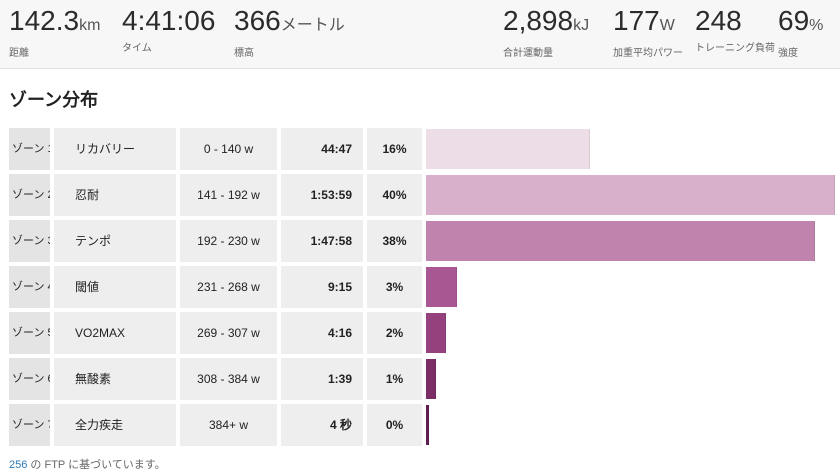 The image size is (840, 474). Describe the element at coordinates (424, 195) in the screenshot. I see `zone-row: ゾーン 2 忍耐 141 - 192 w 1:53:59 40%` at that location.